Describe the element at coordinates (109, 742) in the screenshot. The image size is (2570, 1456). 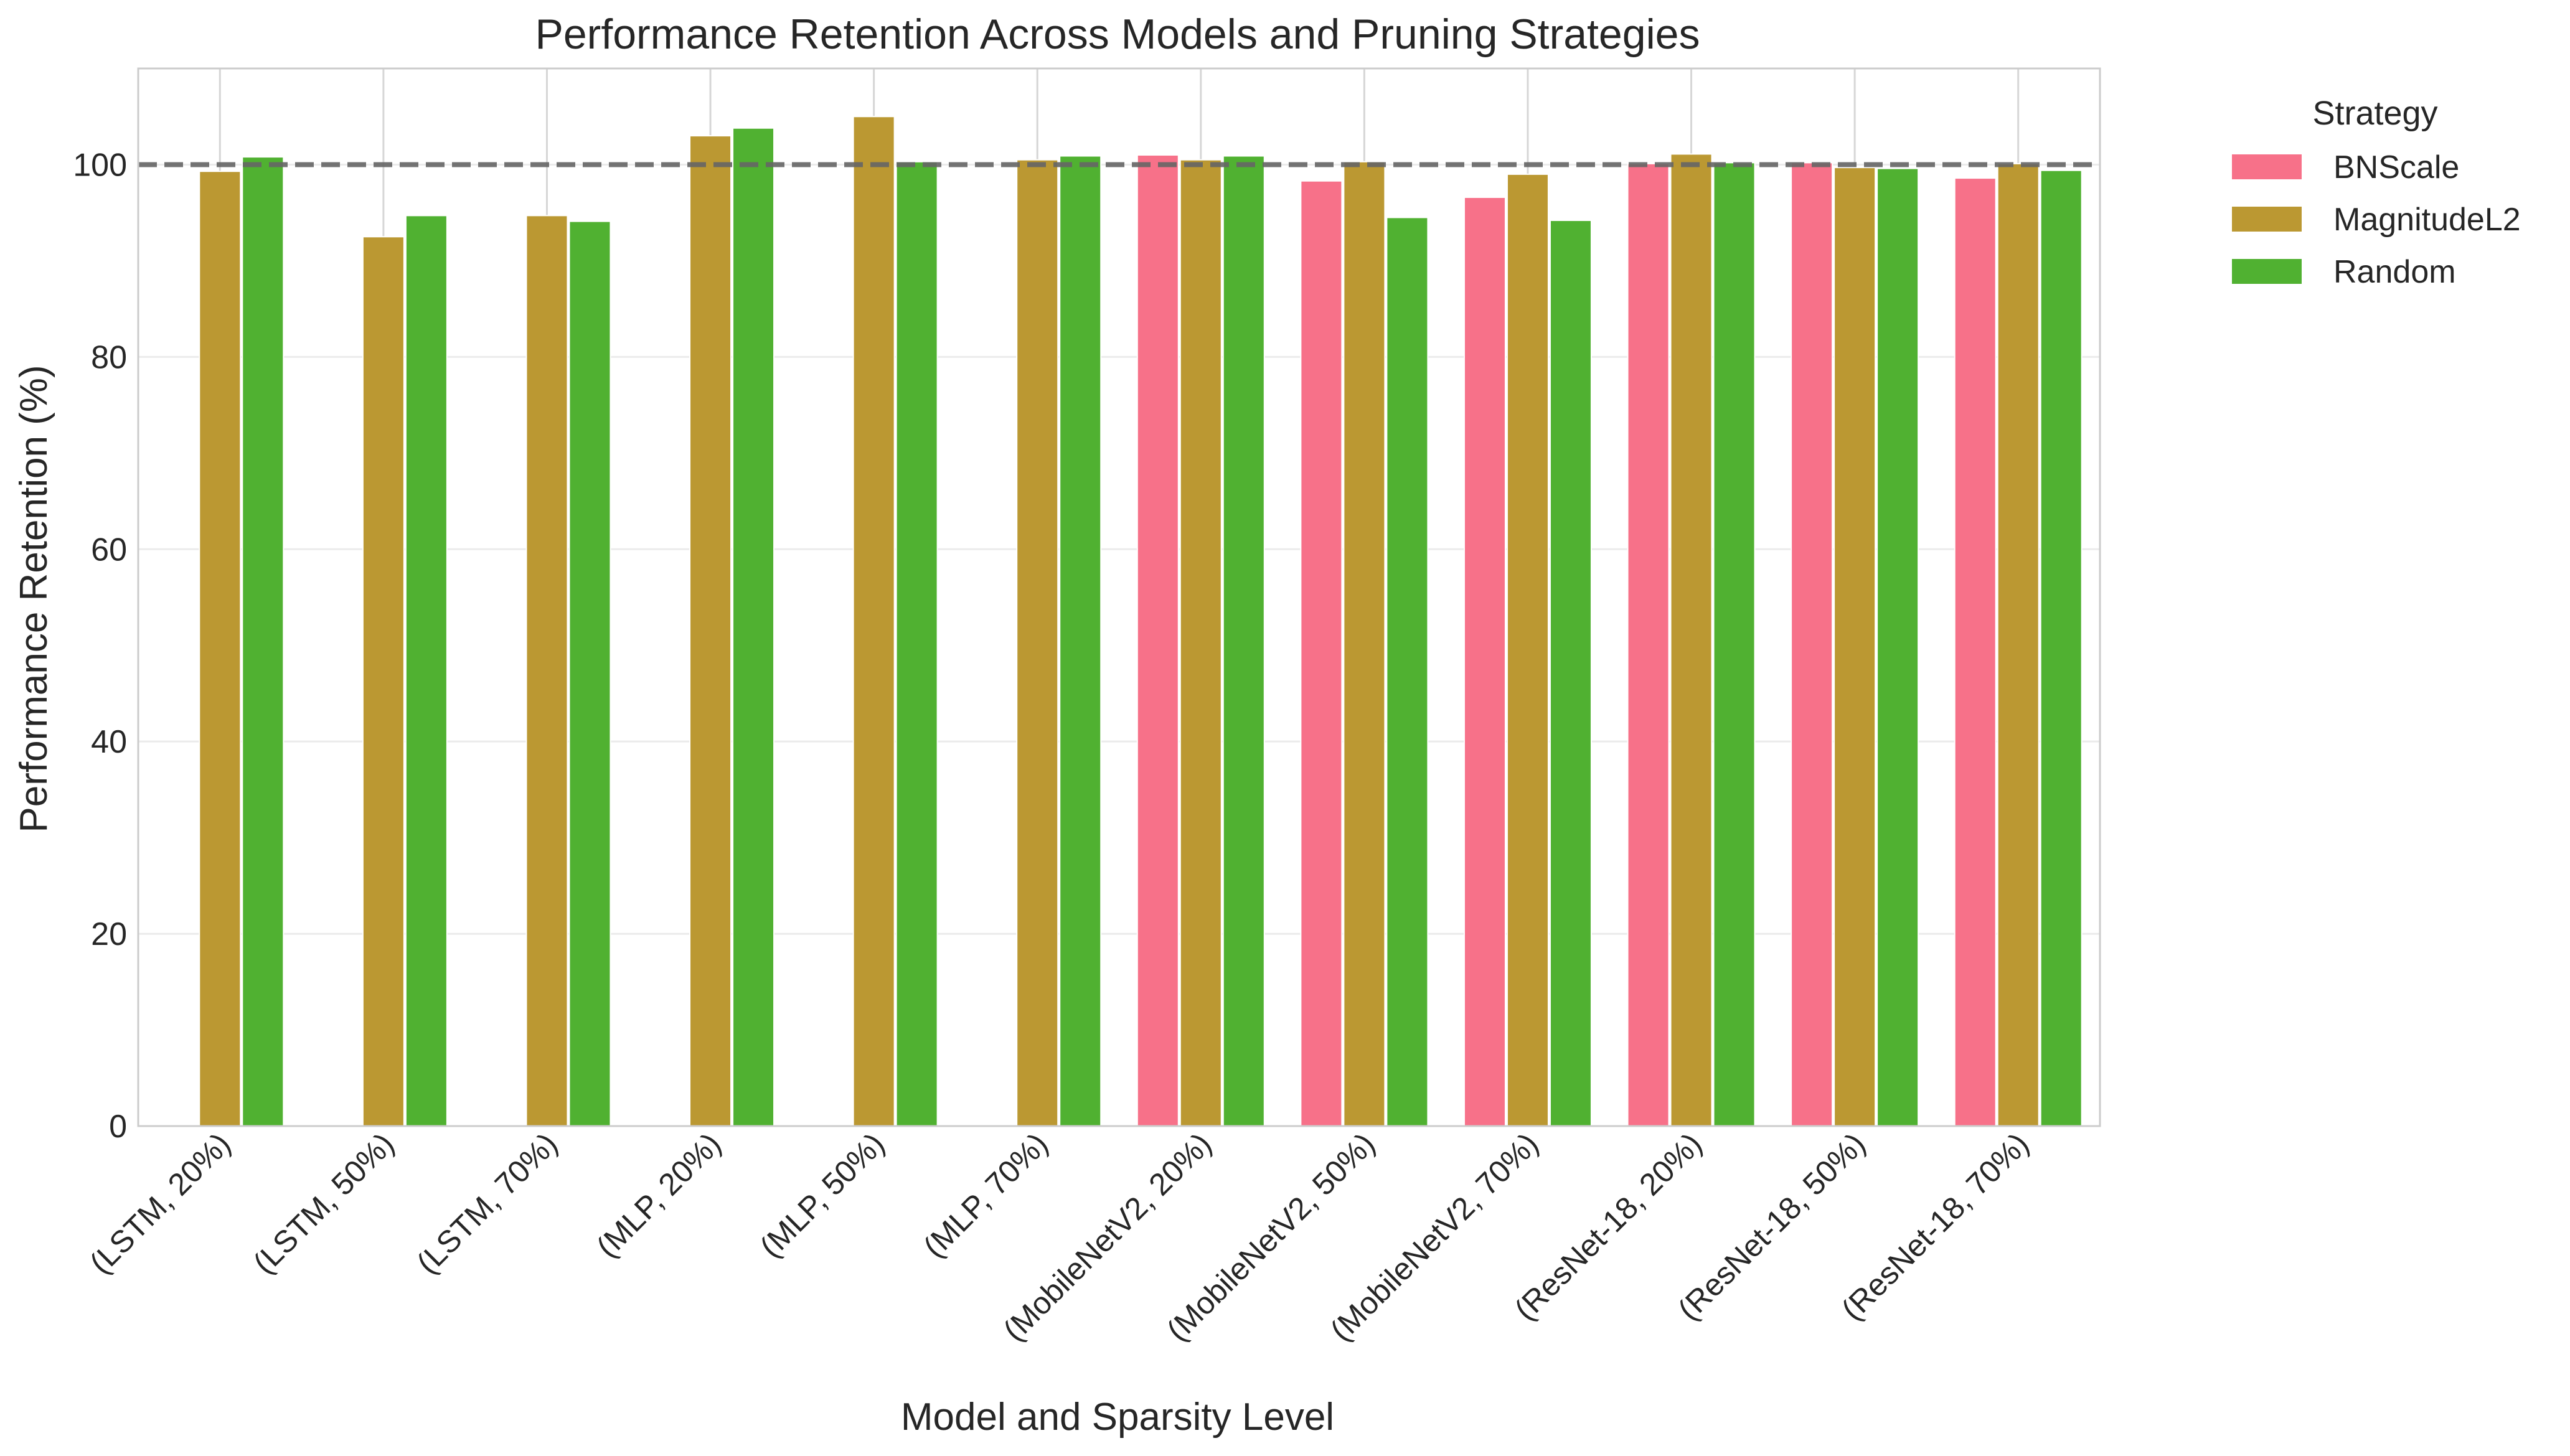
I see `y-tick-label: 40` at that location.